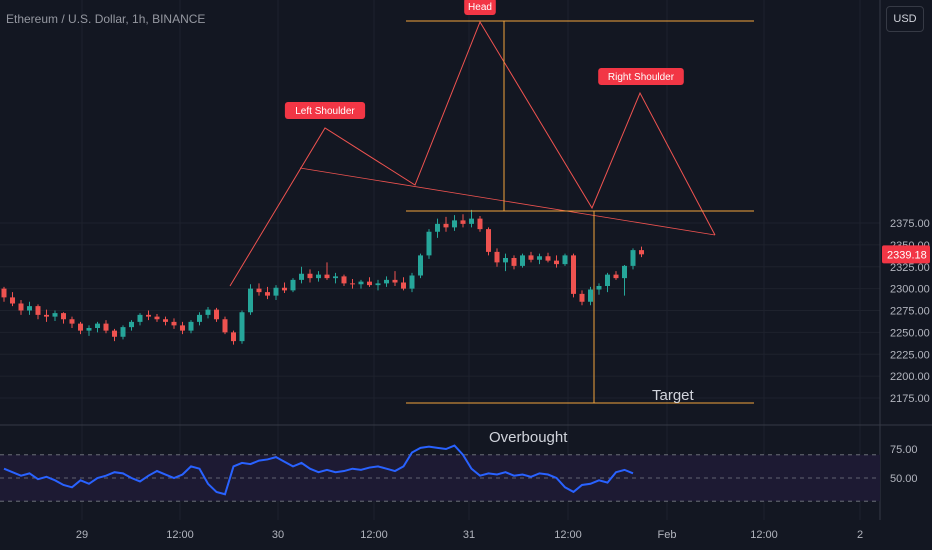 The image size is (932, 550). Describe the element at coordinates (528, 437) in the screenshot. I see `overbought-label: Overbought` at that location.